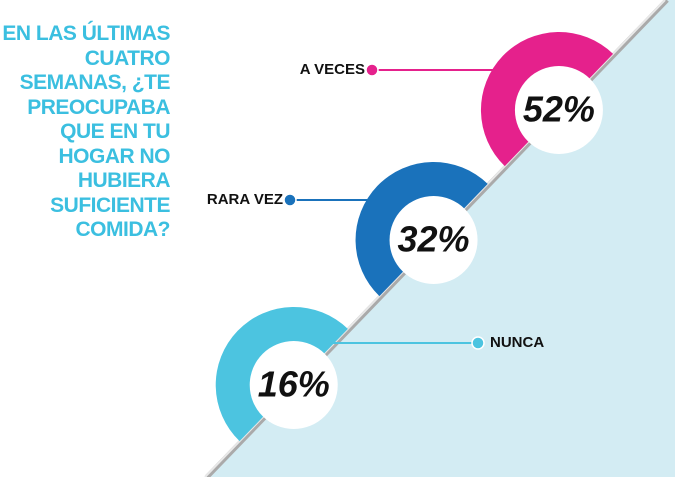  I want to click on category-label: RARA VEZ, so click(245, 199).